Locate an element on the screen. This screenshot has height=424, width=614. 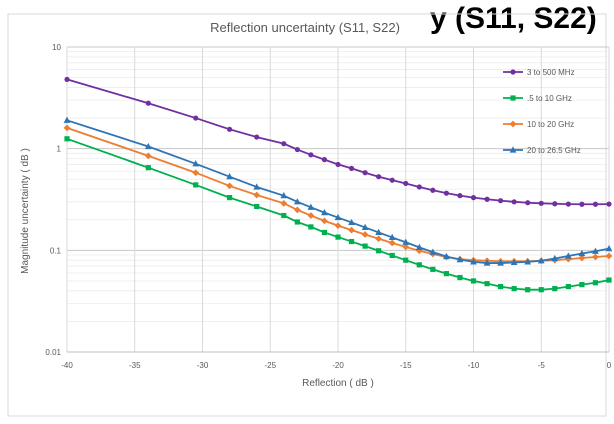
legend-item-2: .5 to 10 GHz is located at coordinates (537, 98).